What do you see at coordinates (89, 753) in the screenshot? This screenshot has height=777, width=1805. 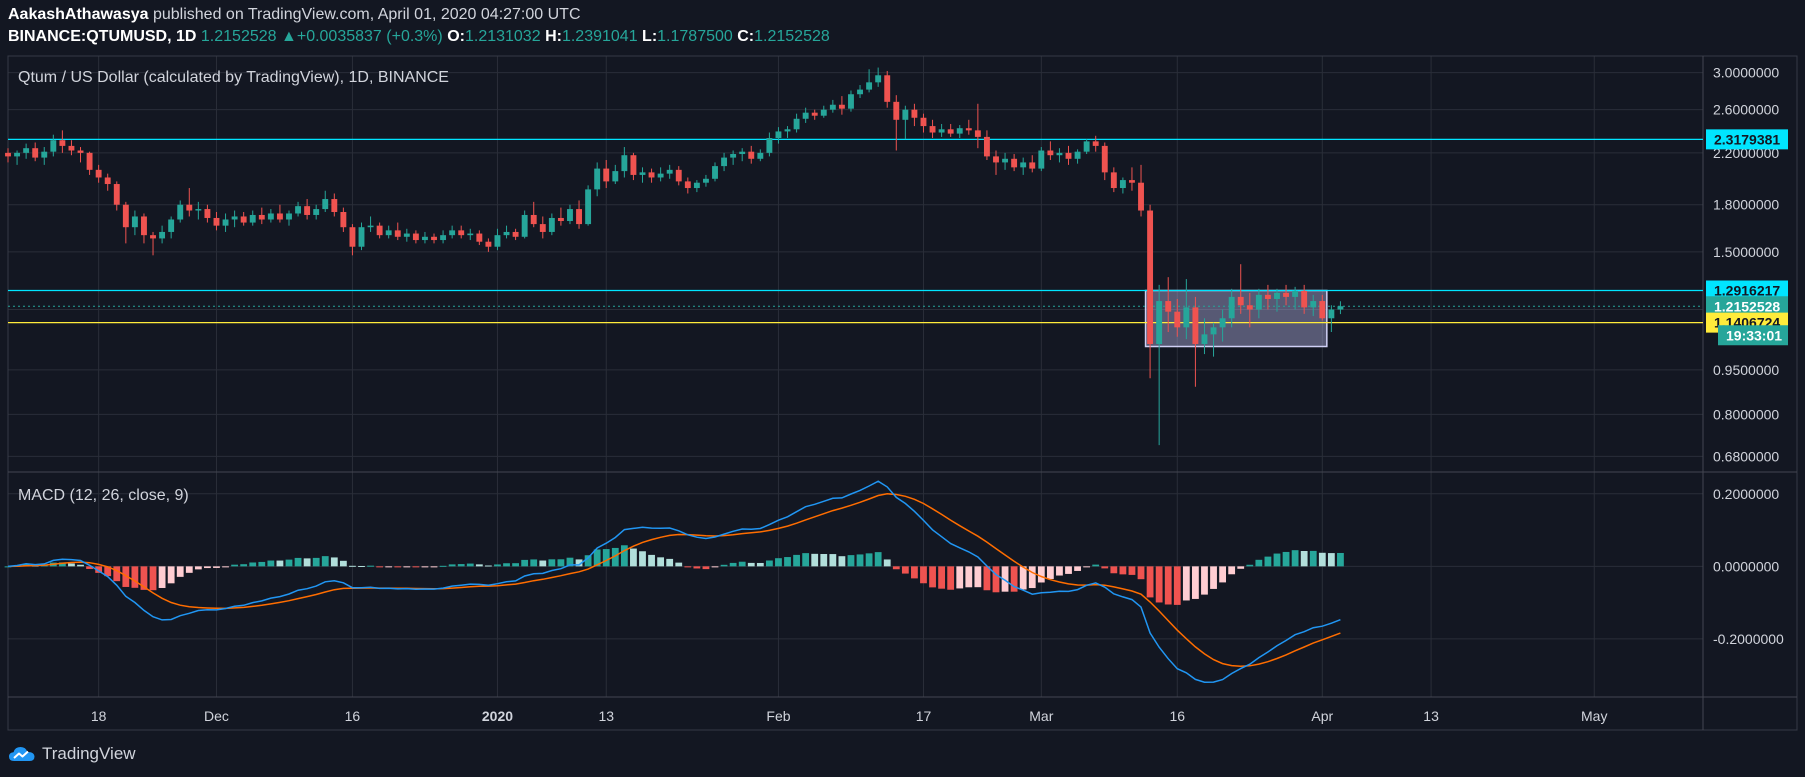 I see `tradingview-brand: TradingView` at bounding box center [89, 753].